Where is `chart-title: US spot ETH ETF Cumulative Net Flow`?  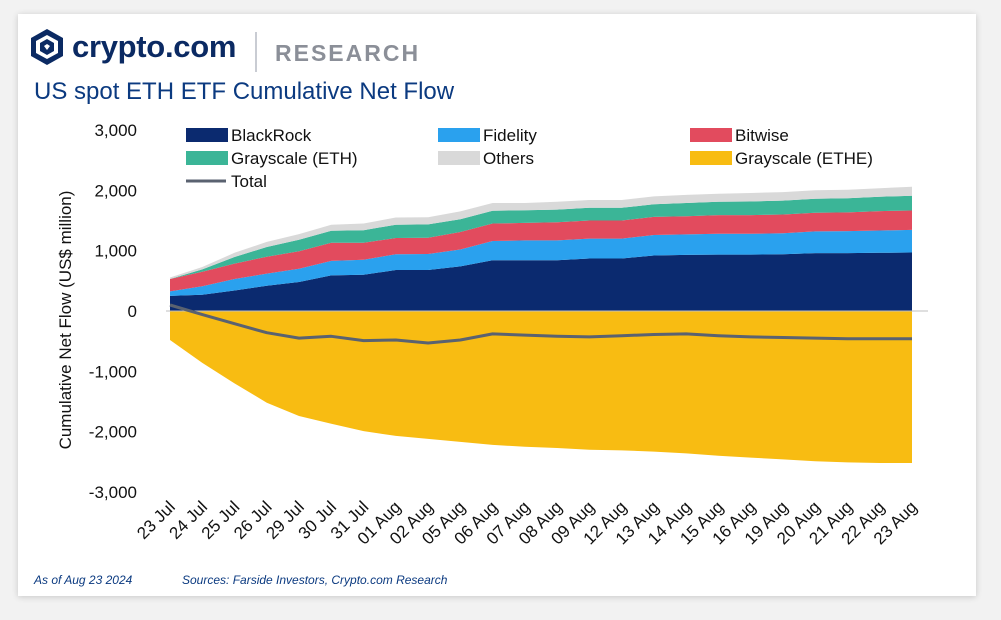
chart-title: US spot ETH ETF Cumulative Net Flow is located at coordinates (244, 91).